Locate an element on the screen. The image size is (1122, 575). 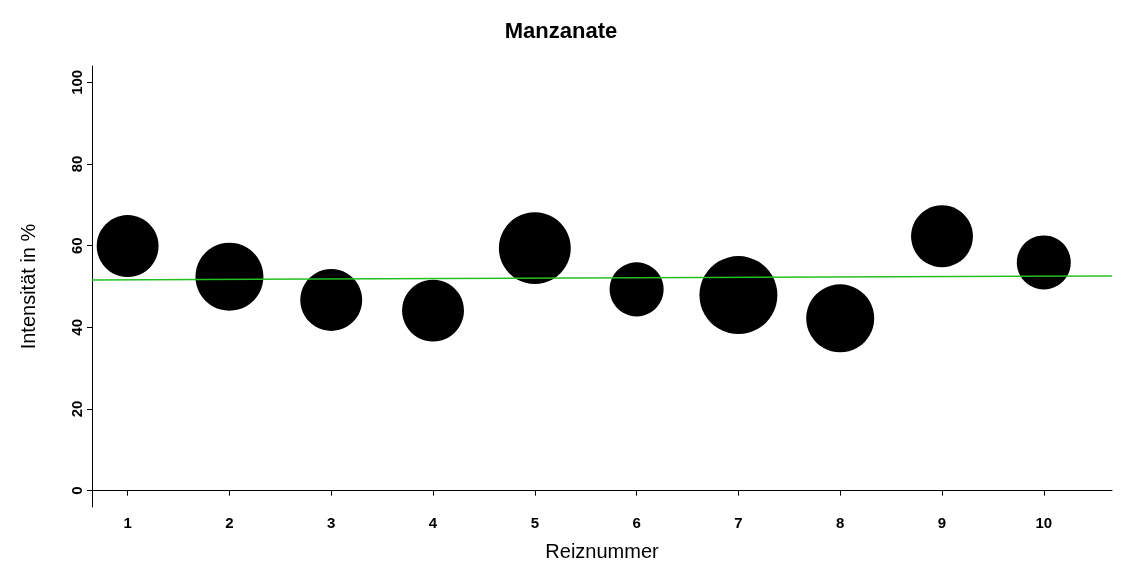
x-tick-label: 9 is located at coordinates (942, 522).